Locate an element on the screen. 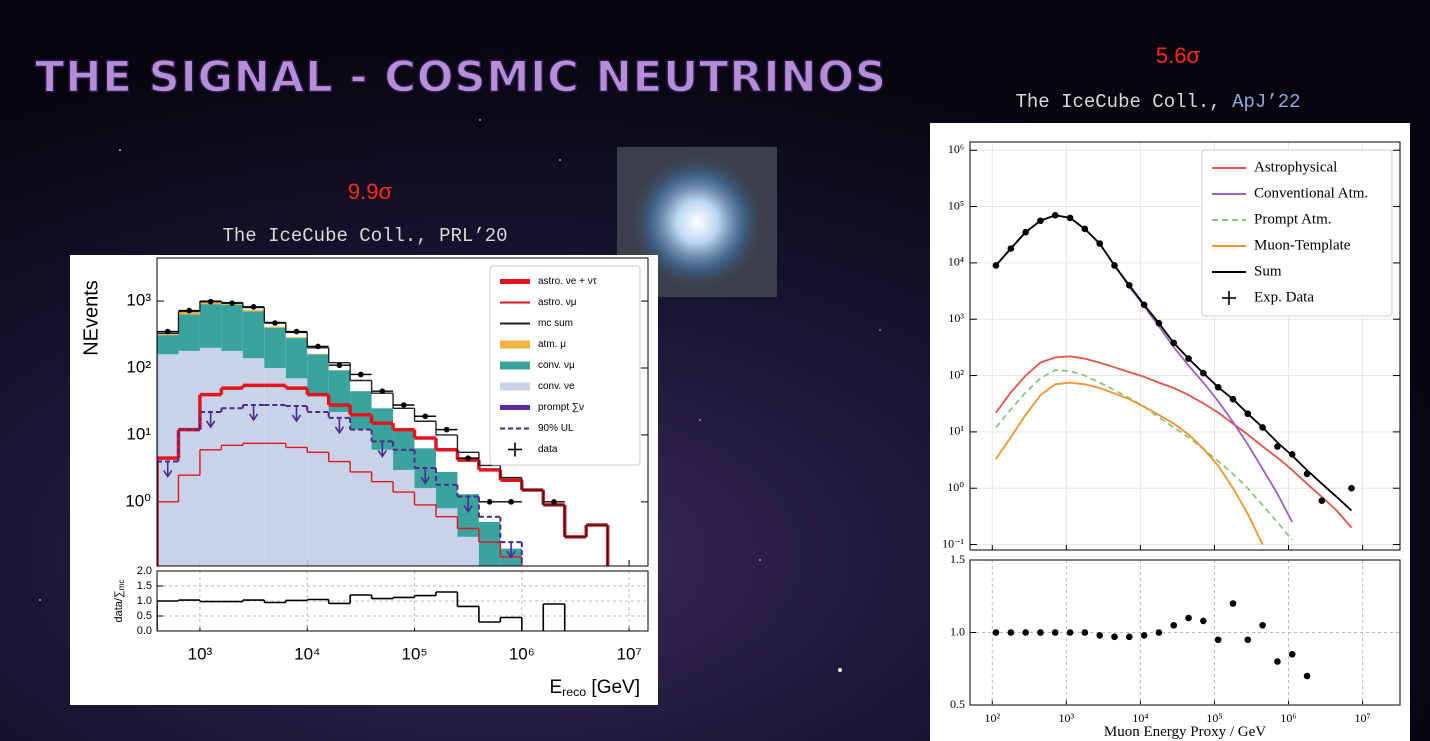  legend-label: Sum is located at coordinates (1268, 271).